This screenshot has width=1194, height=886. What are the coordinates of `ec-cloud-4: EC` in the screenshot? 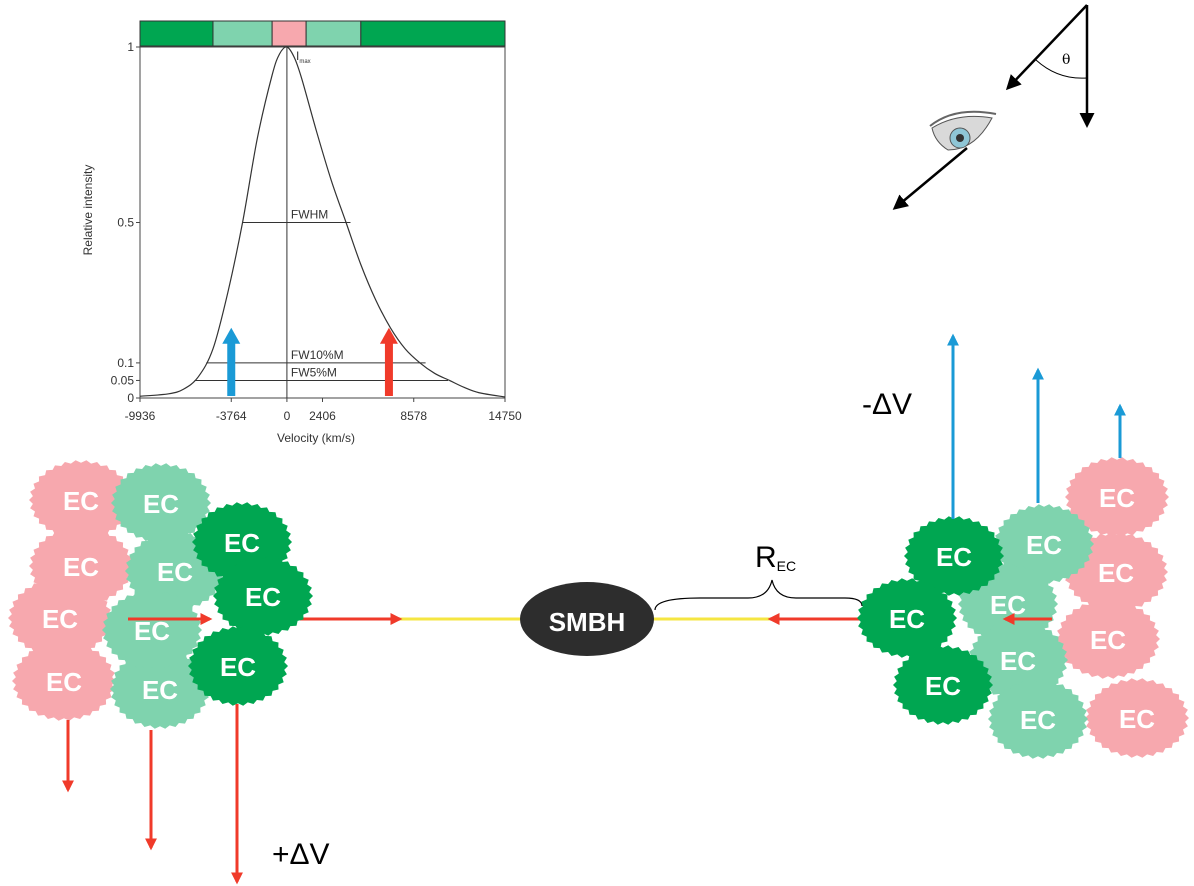 It's located at (160, 689).